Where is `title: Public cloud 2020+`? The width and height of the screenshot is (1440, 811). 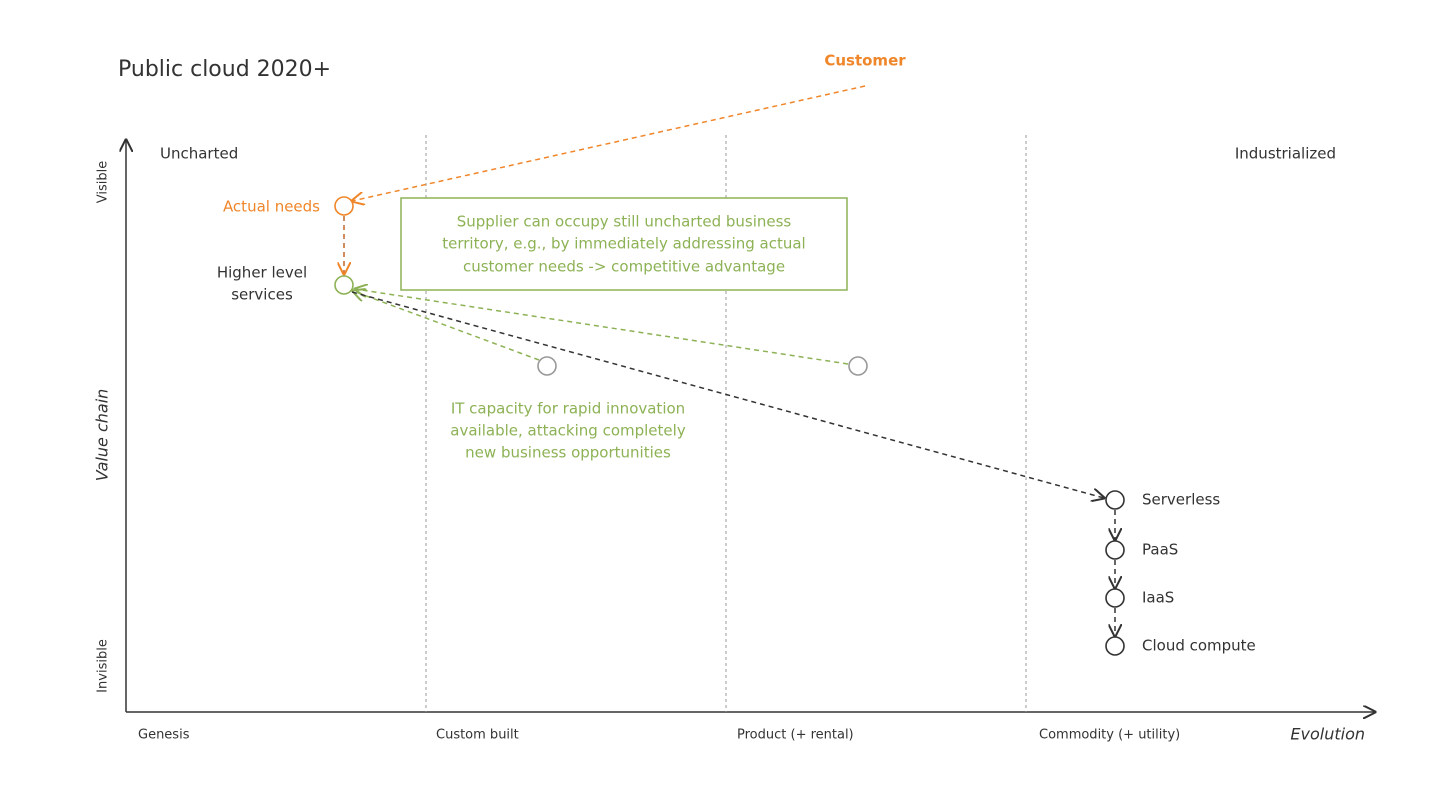
title: Public cloud 2020+ is located at coordinates (224, 69).